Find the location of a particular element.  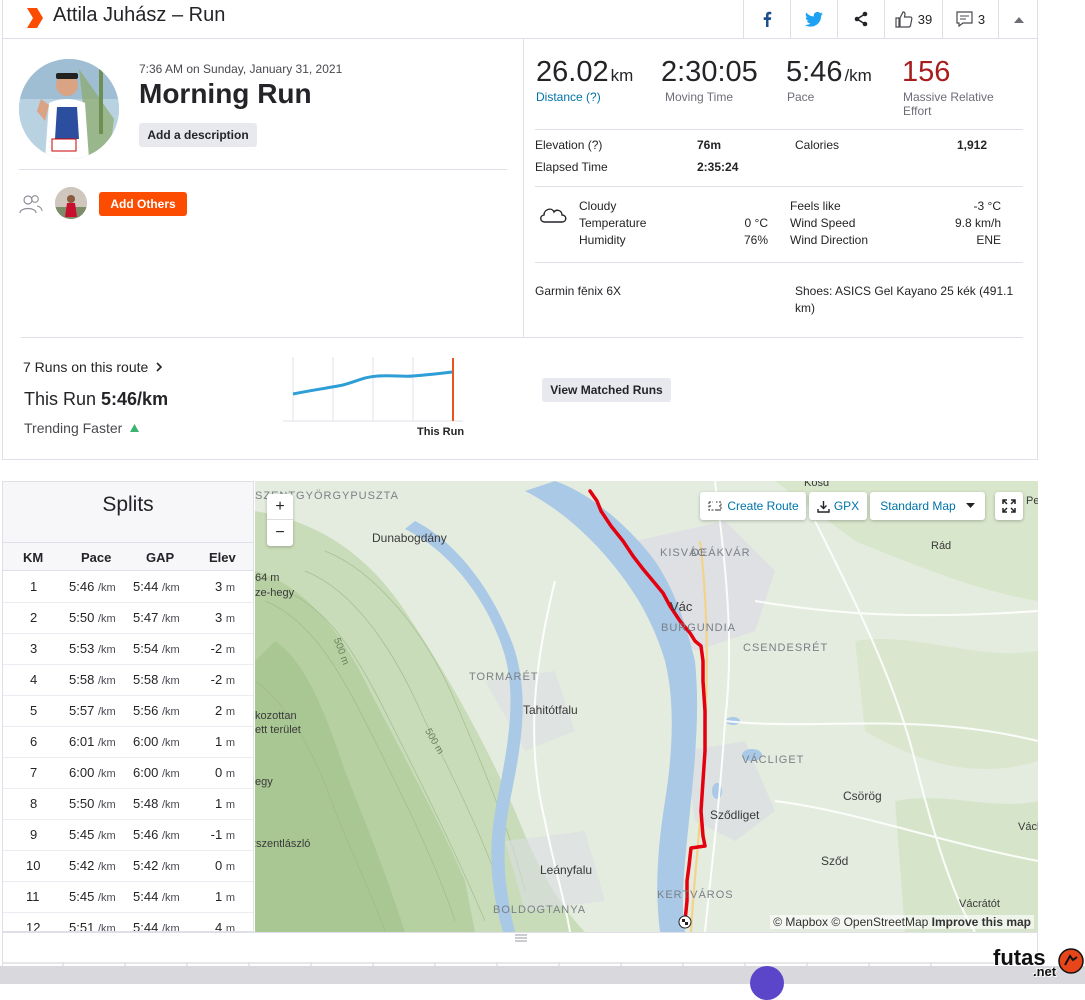

comment-count: 3 is located at coordinates (981, 19).